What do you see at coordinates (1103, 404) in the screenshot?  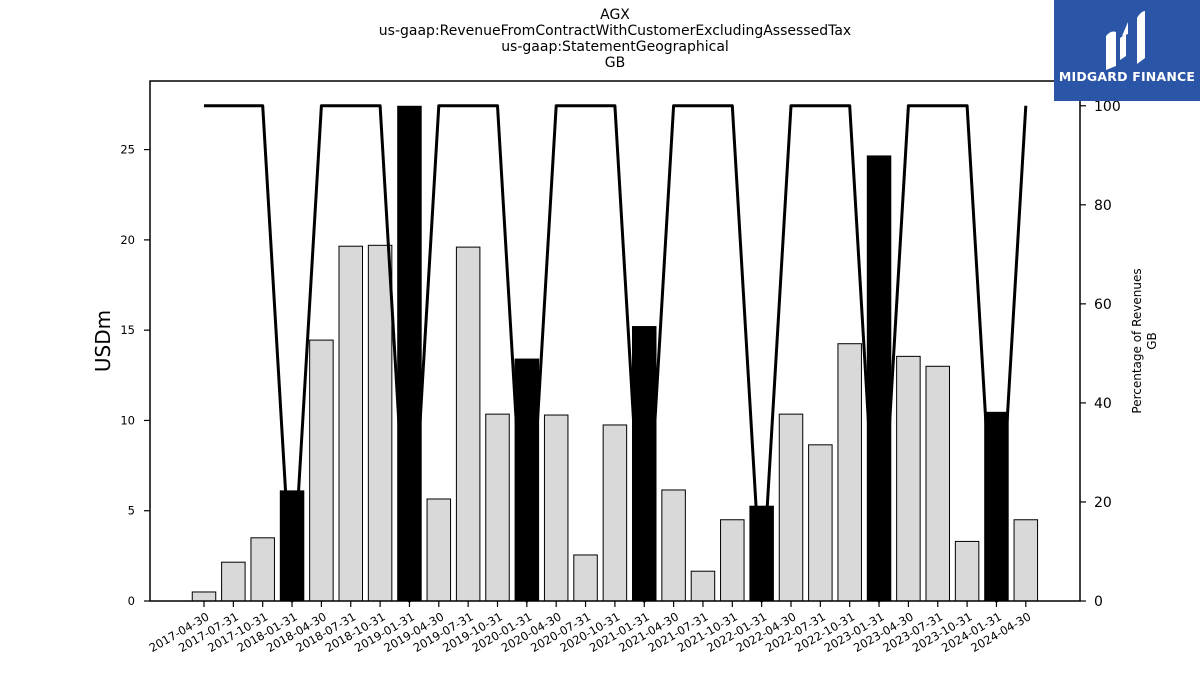 I see `y2-tick-label: 40` at bounding box center [1103, 404].